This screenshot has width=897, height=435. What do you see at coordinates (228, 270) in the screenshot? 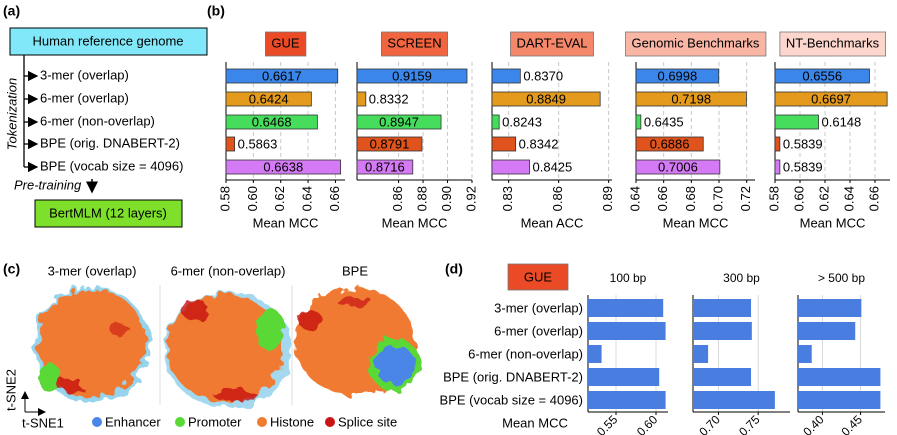
I see `tsne-title: 6-mer (non-overlap)` at bounding box center [228, 270].